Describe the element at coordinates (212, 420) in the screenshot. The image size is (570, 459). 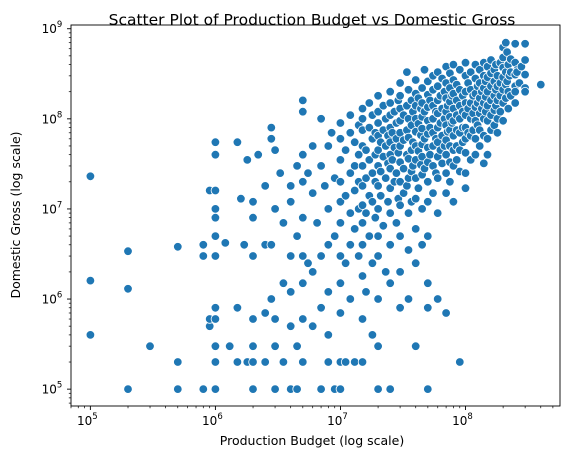
I see `x-tick-label: 10⁶` at that location.